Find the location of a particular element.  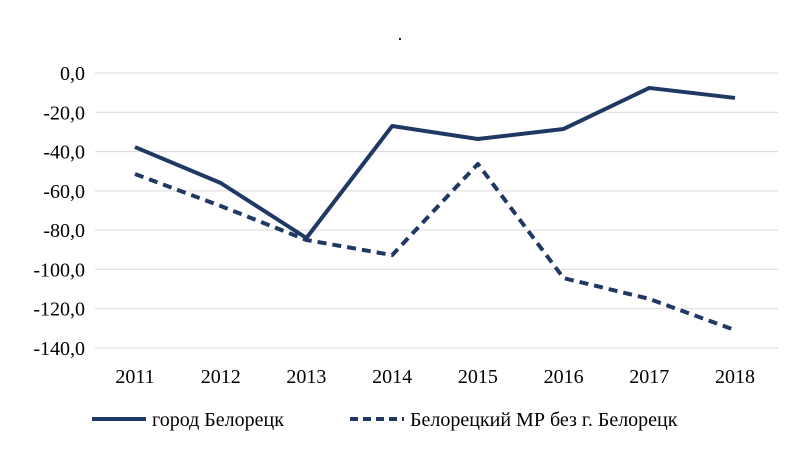

legend-label-1: Белорецкий МР без г. Белорецк is located at coordinates (544, 420).